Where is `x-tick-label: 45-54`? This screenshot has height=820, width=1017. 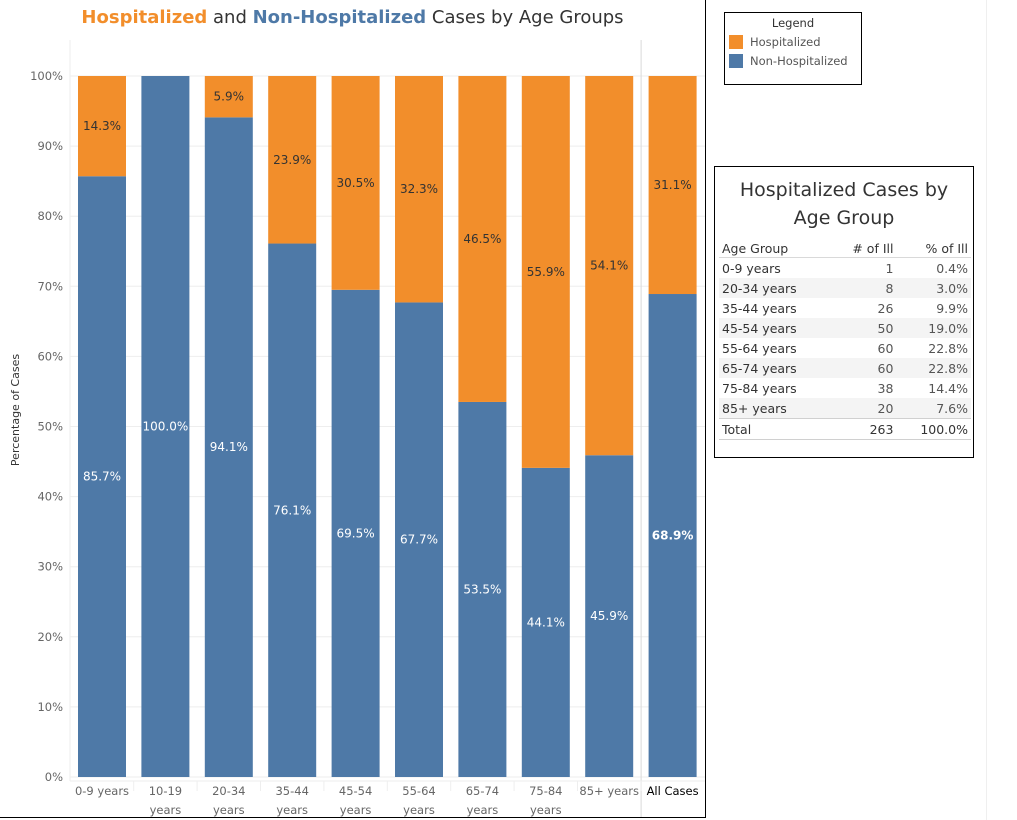
x-tick-label: 45-54 is located at coordinates (355, 791).